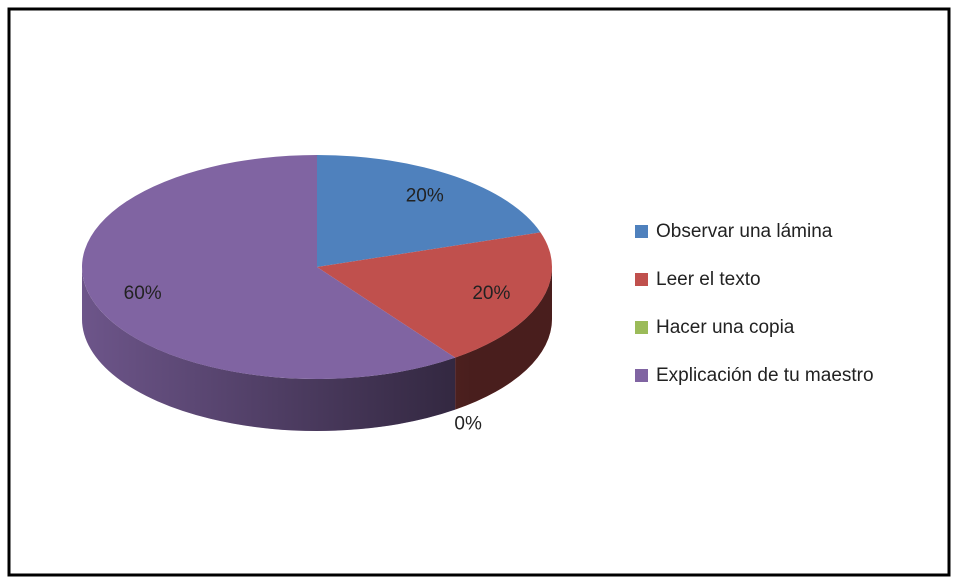 The image size is (958, 584). I want to click on legend-label: Explicación de tu maestro, so click(765, 375).